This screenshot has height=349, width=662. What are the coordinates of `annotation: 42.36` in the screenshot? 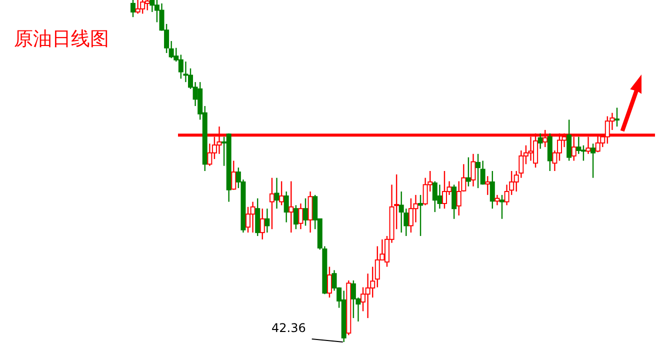 It's located at (288, 328).